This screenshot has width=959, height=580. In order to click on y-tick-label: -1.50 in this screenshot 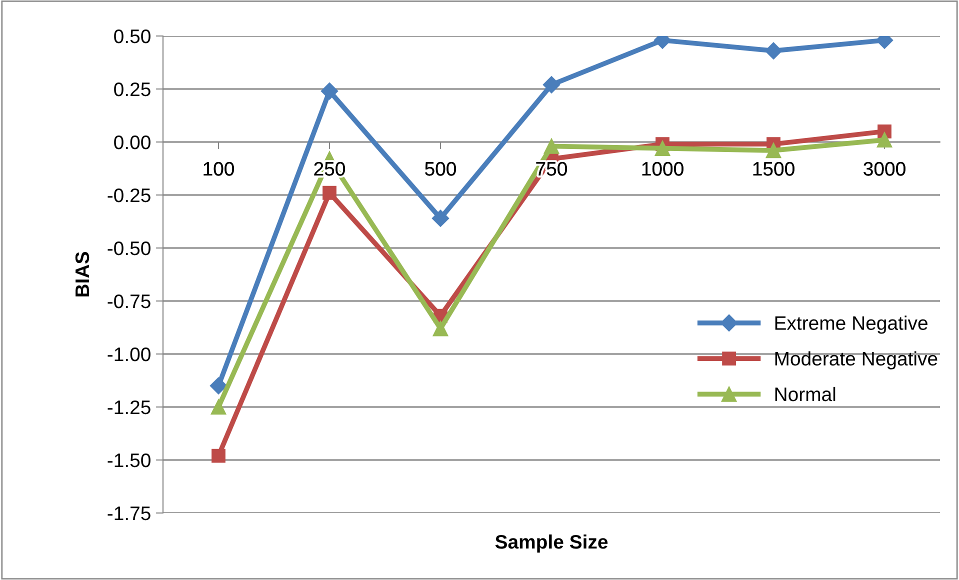, I will do `click(129, 460)`.